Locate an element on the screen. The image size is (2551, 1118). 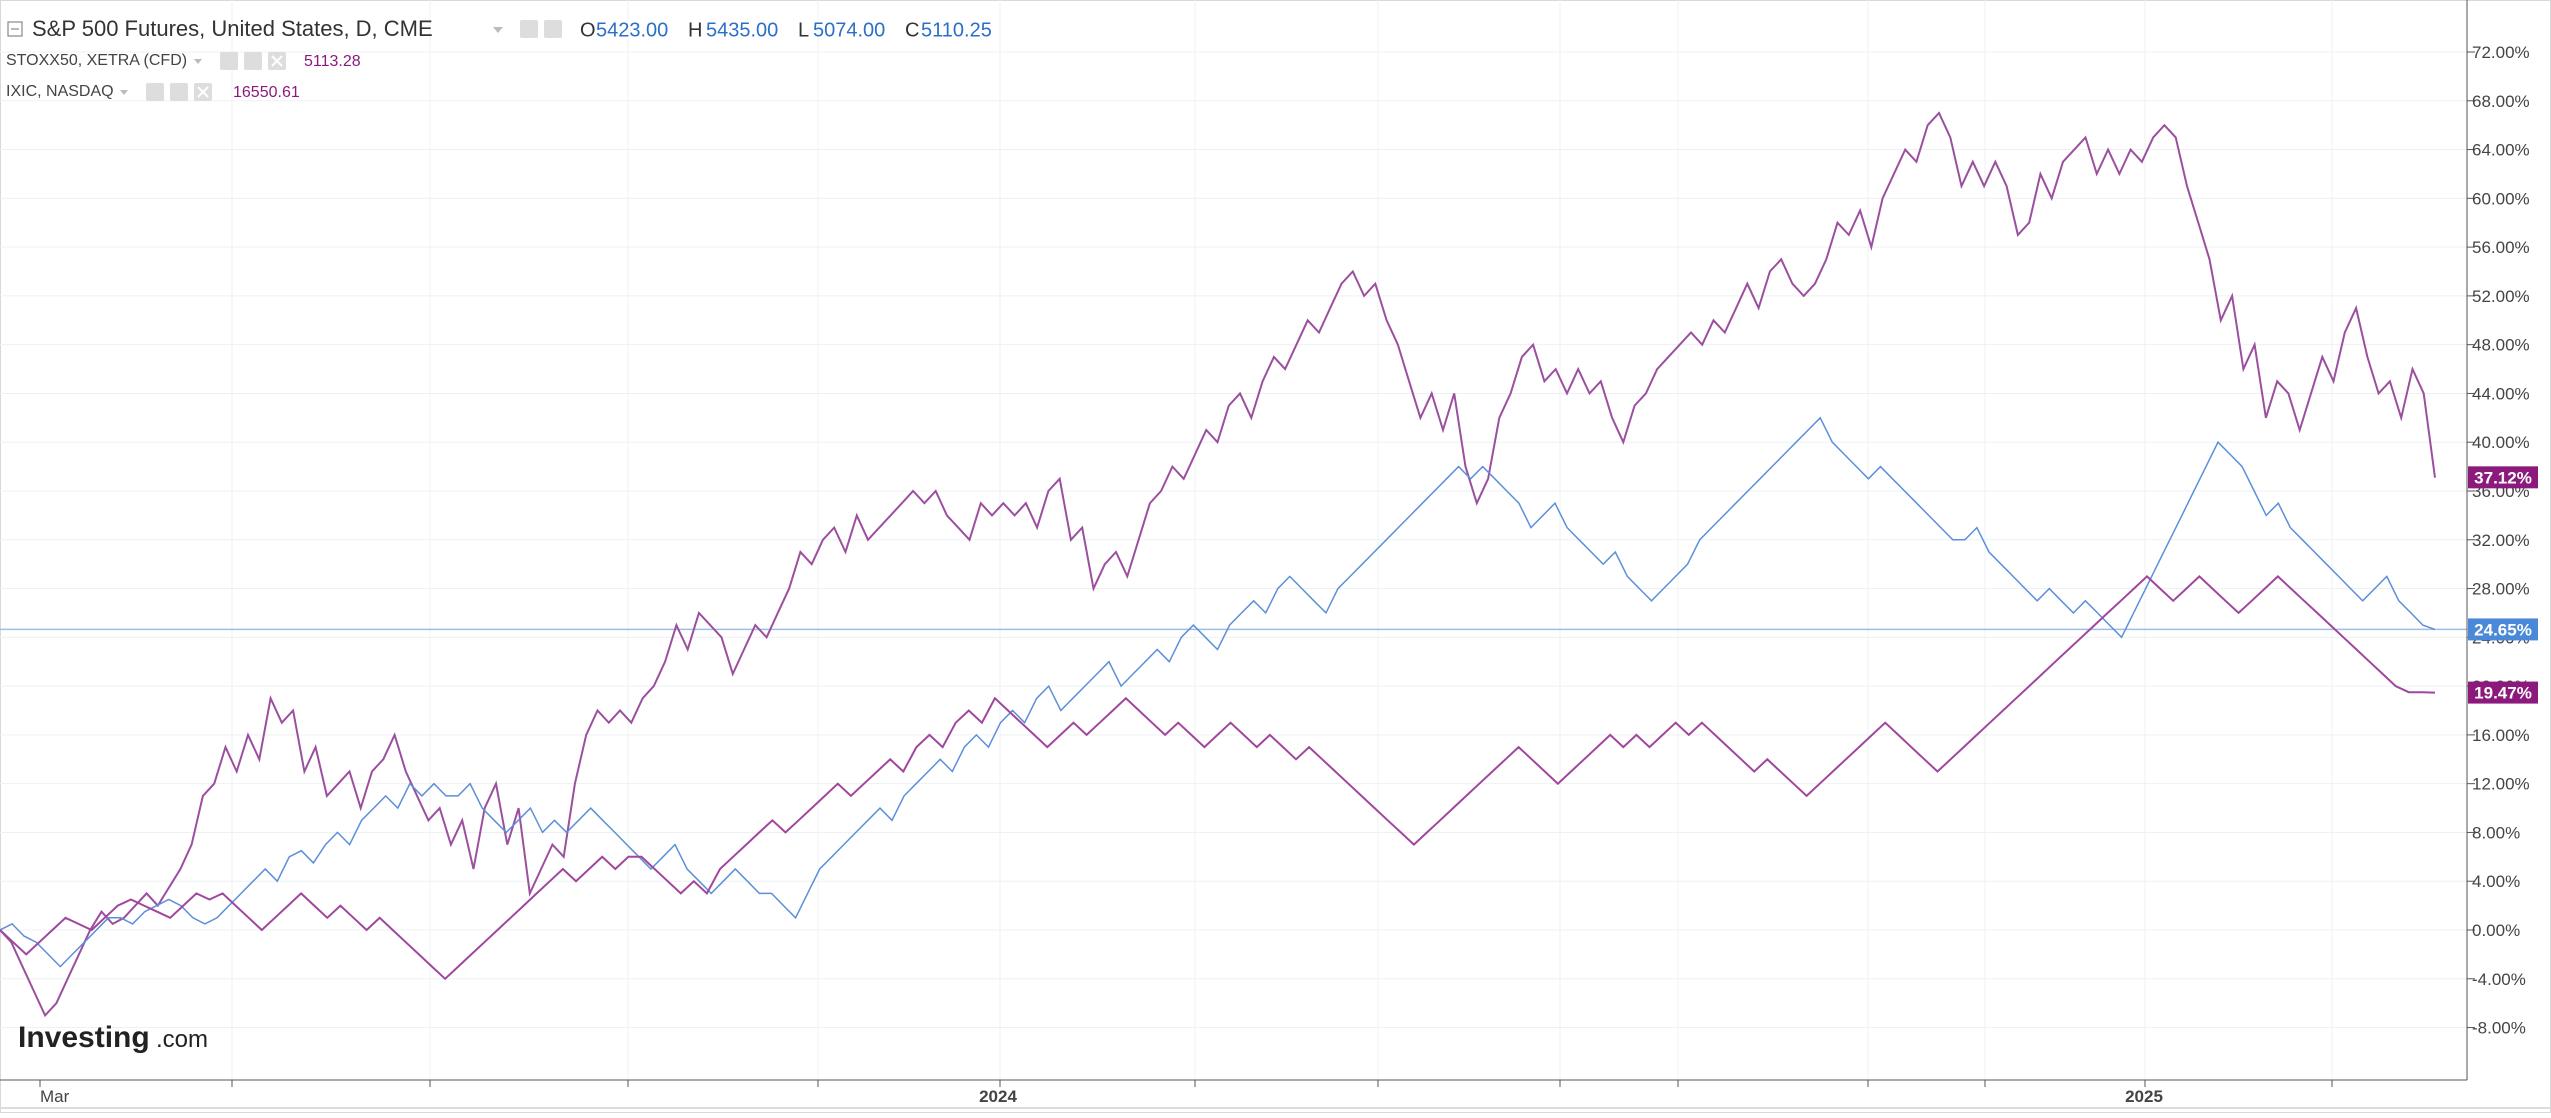
legend-l-label: L is located at coordinates (803, 30).